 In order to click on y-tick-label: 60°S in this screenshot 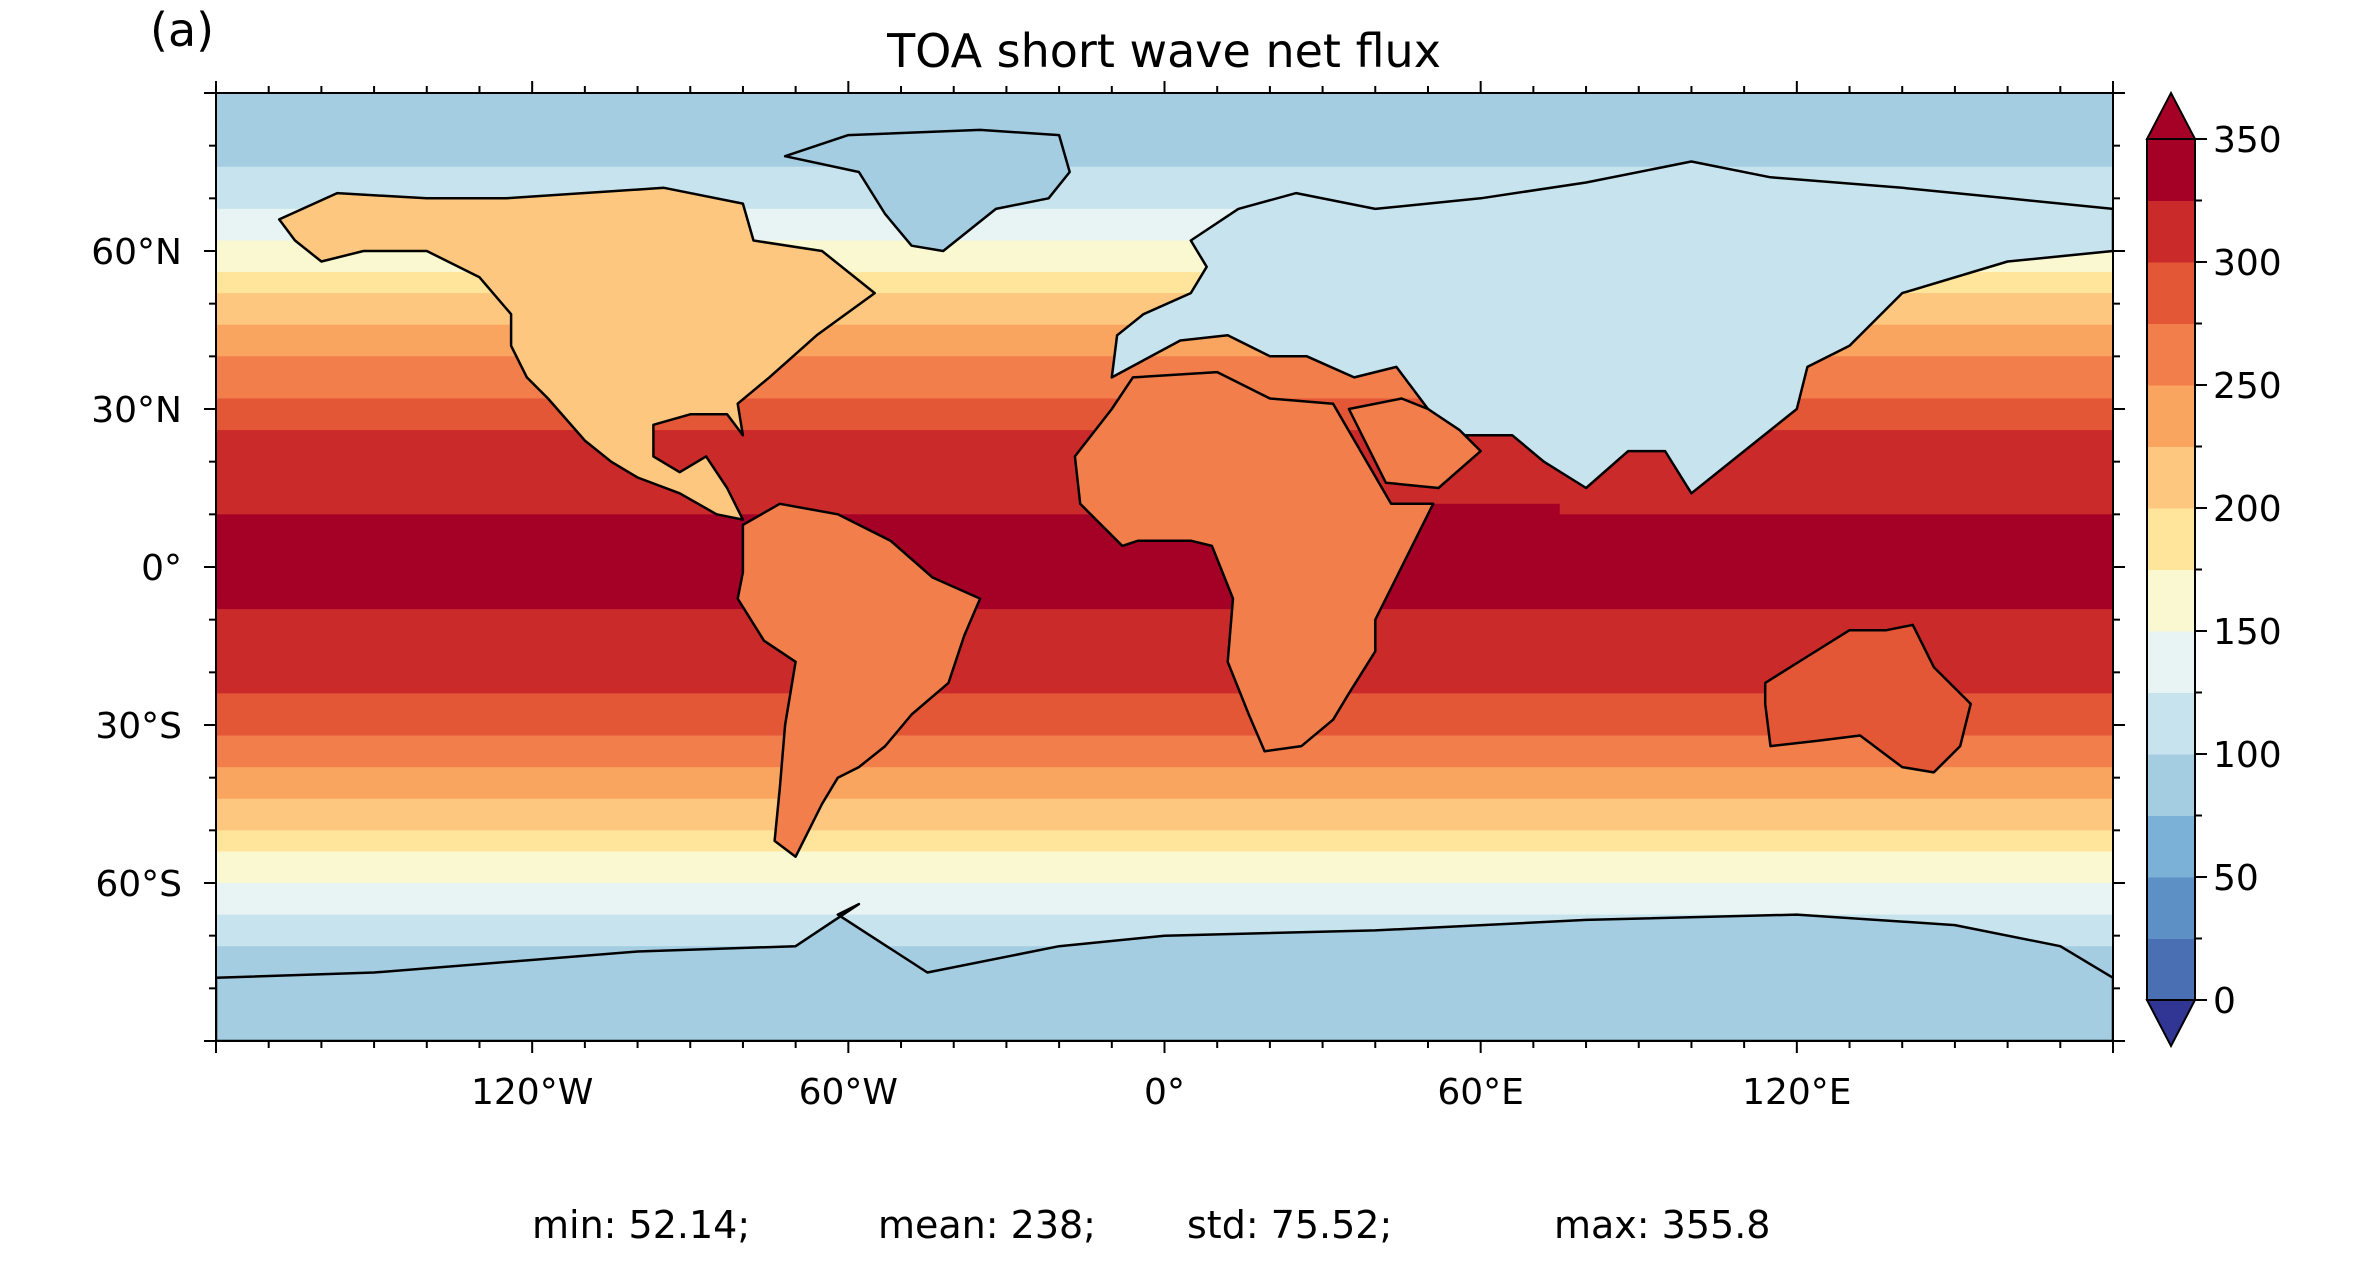, I will do `click(138, 884)`.